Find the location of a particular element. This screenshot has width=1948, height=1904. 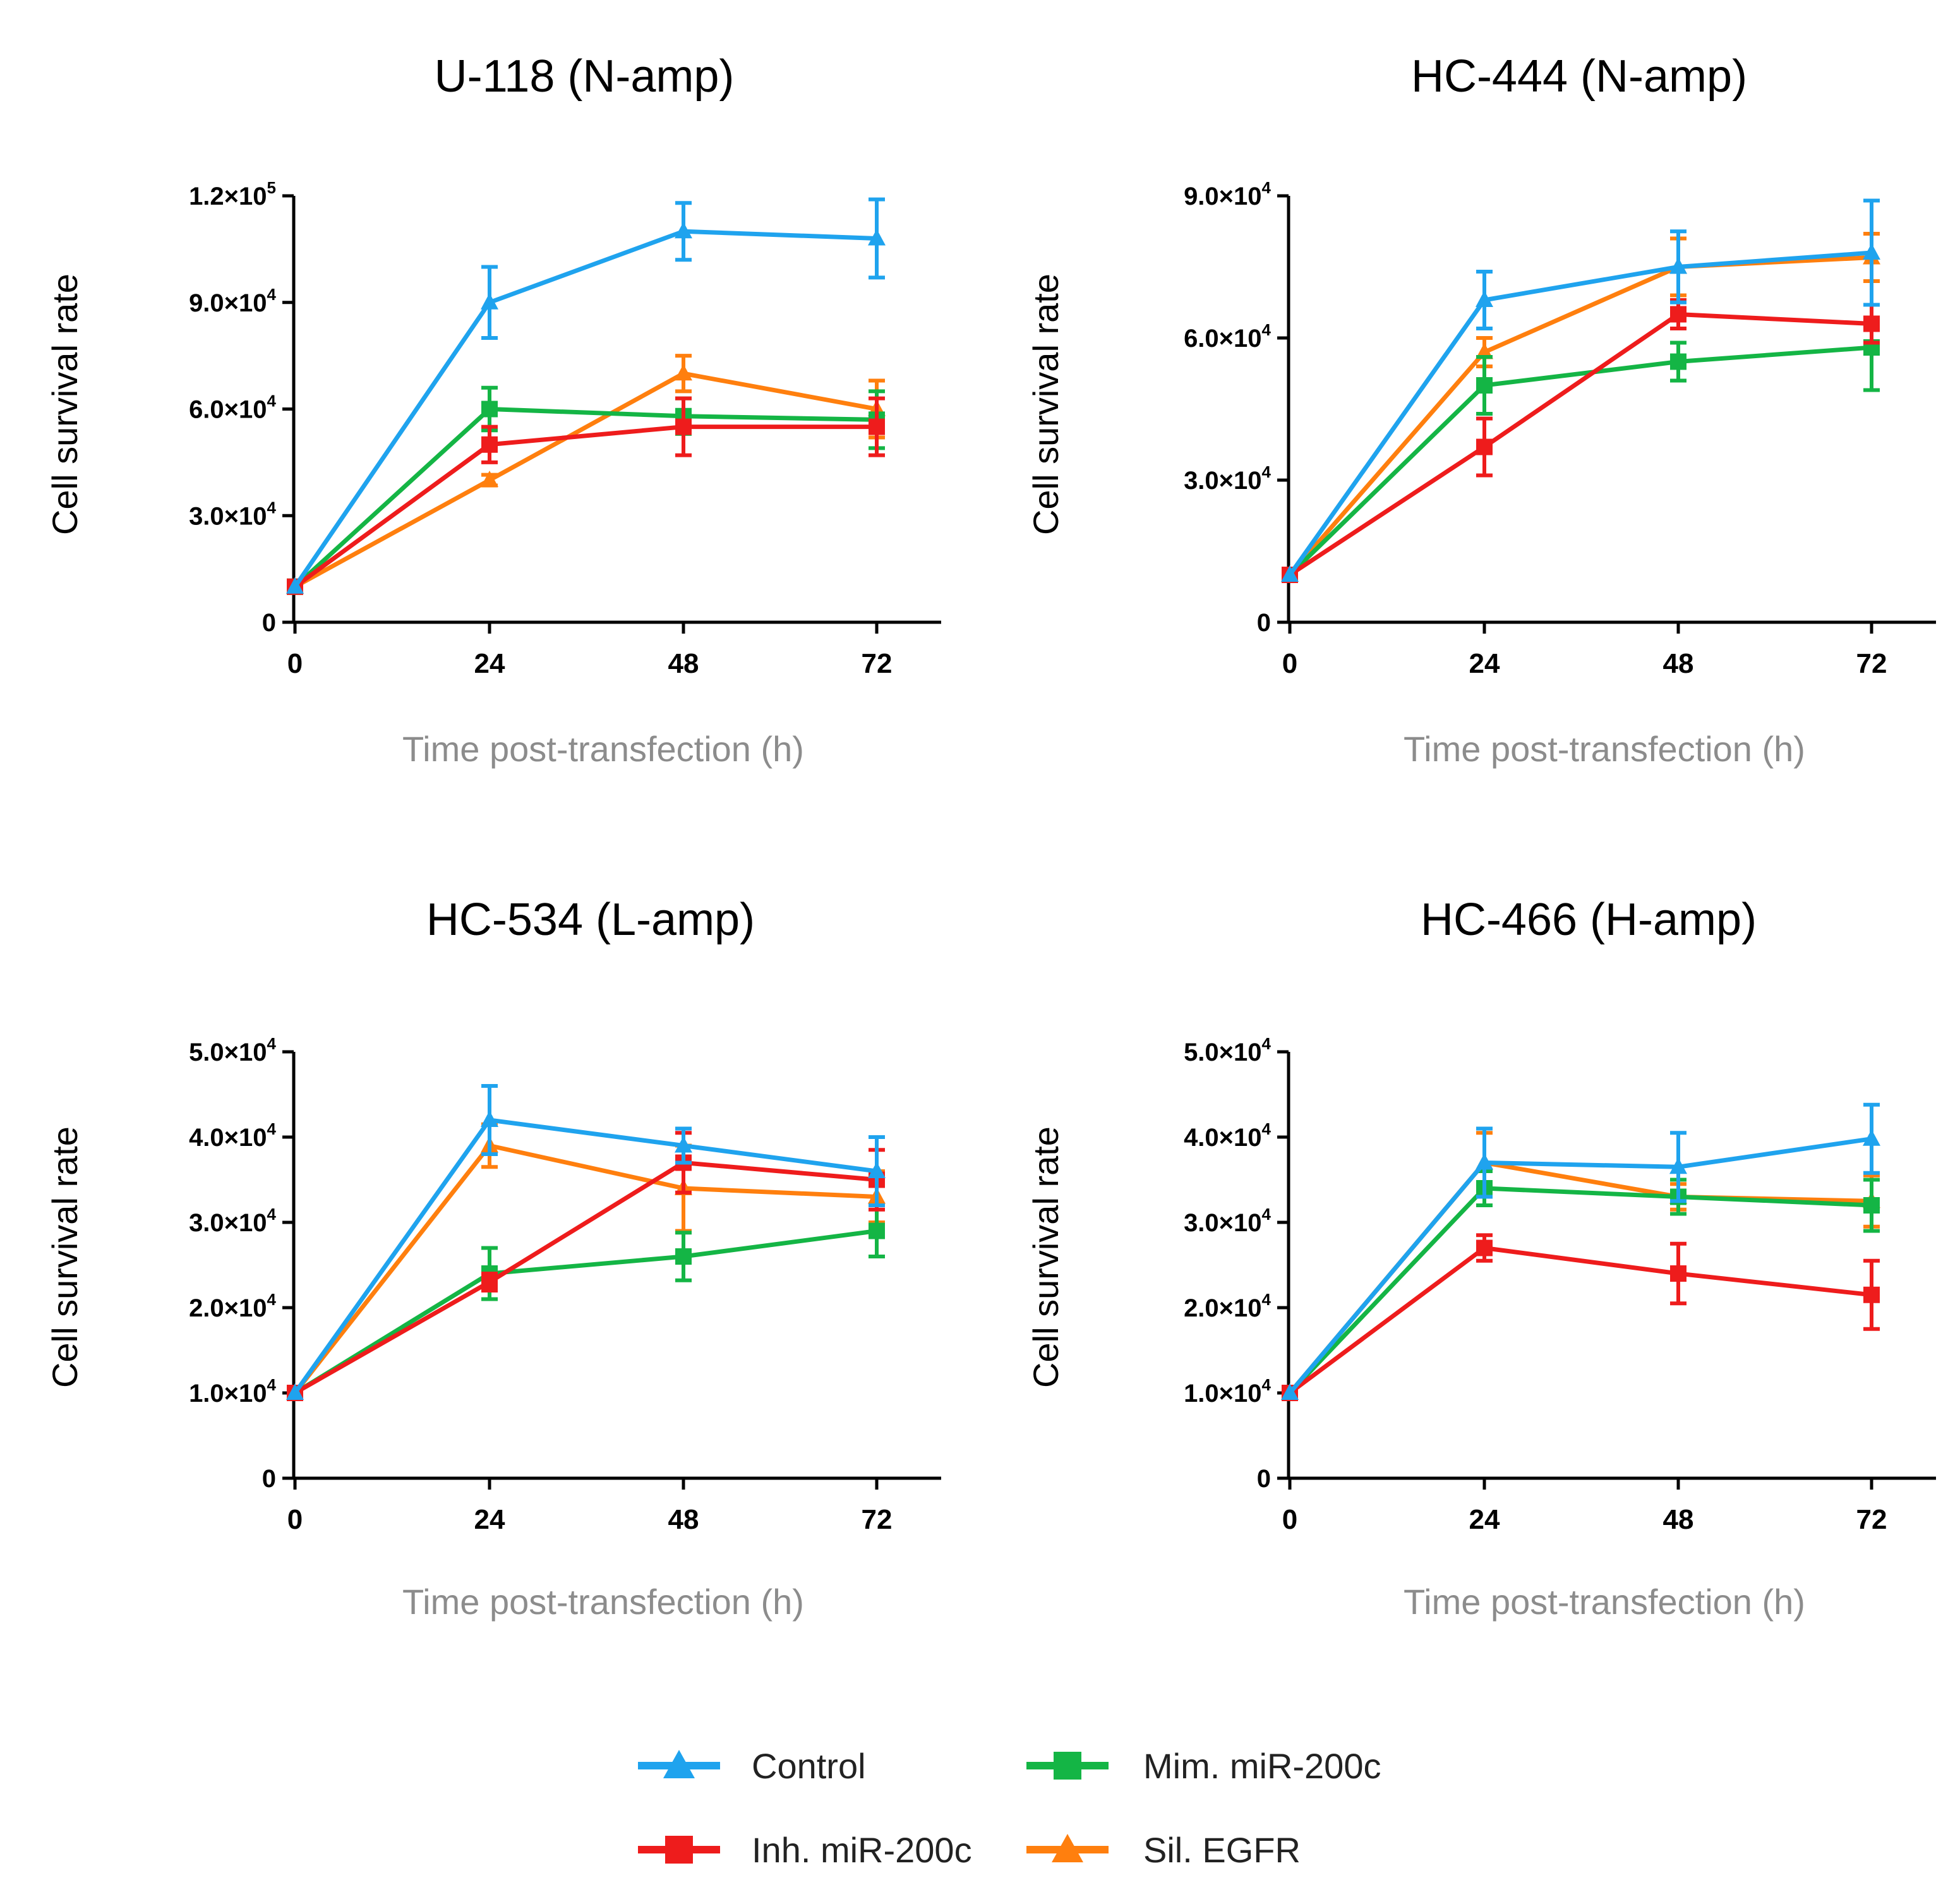

legend-item-sil-egfr: Sil. EGFR is located at coordinates (1163, 1850).